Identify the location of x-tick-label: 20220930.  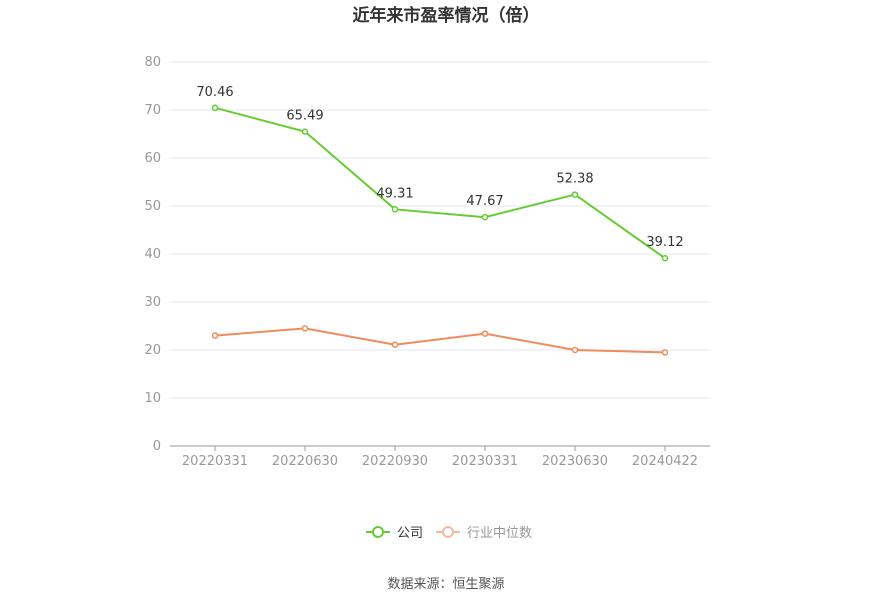
(395, 461).